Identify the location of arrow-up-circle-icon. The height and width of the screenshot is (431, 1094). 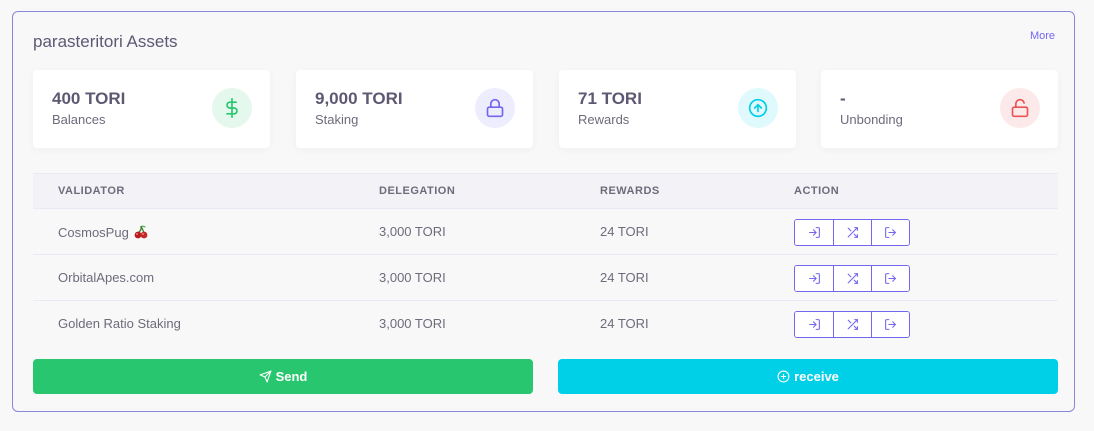
(758, 108).